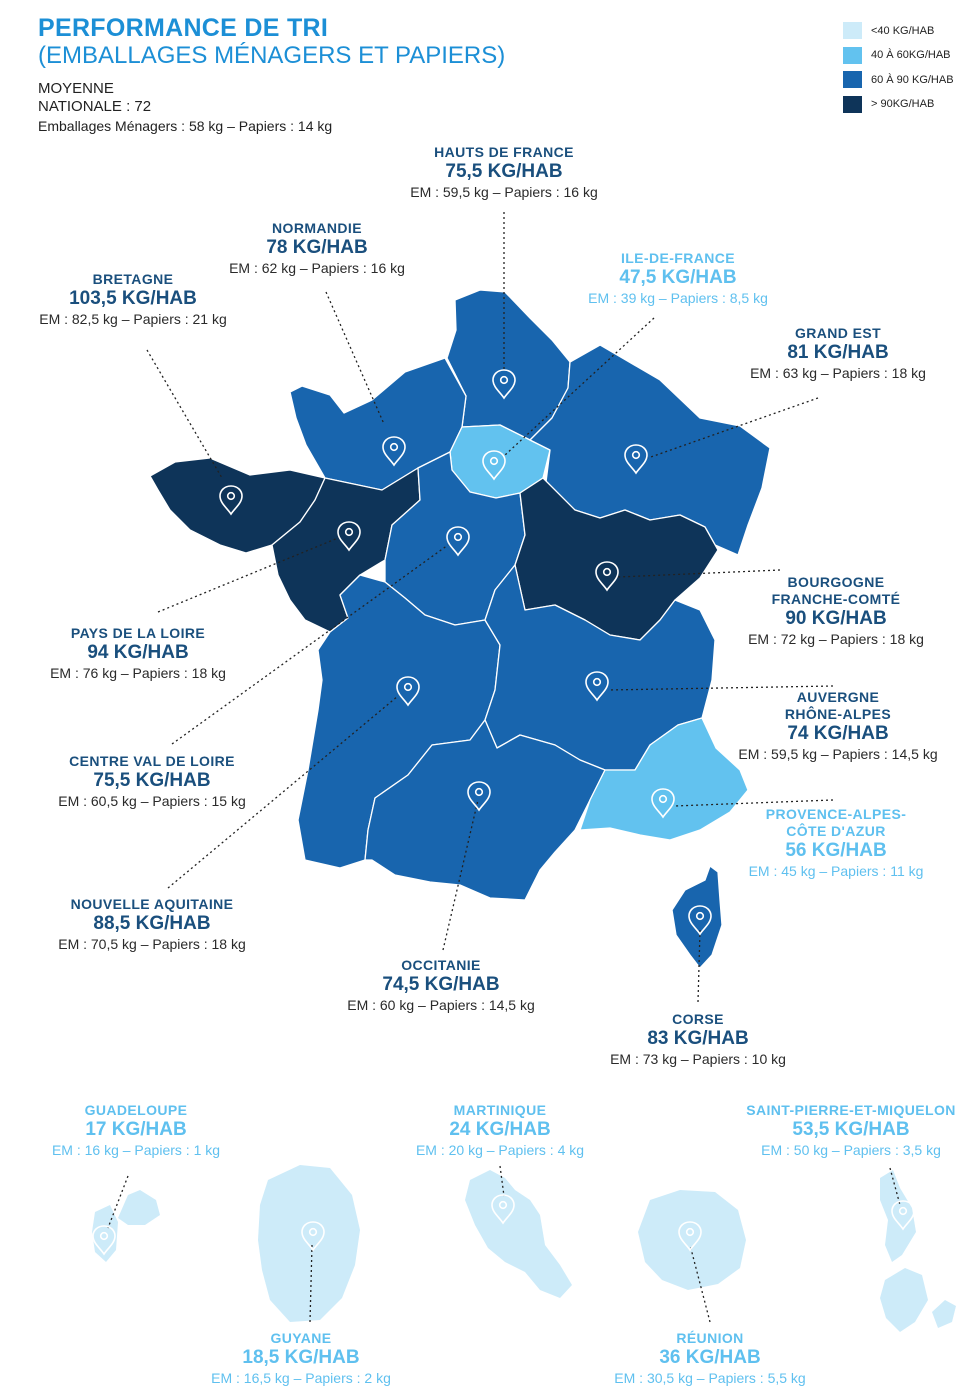  Describe the element at coordinates (317, 228) in the screenshot. I see `region-name: NORMANDIE` at that location.